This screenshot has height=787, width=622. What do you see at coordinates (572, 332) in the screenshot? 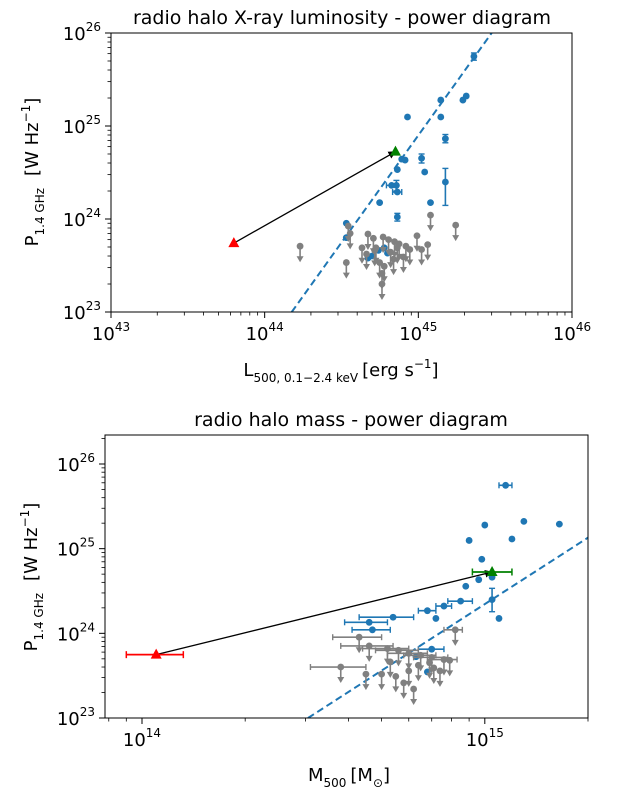
I see `x-tick-label: 1046` at bounding box center [572, 332].